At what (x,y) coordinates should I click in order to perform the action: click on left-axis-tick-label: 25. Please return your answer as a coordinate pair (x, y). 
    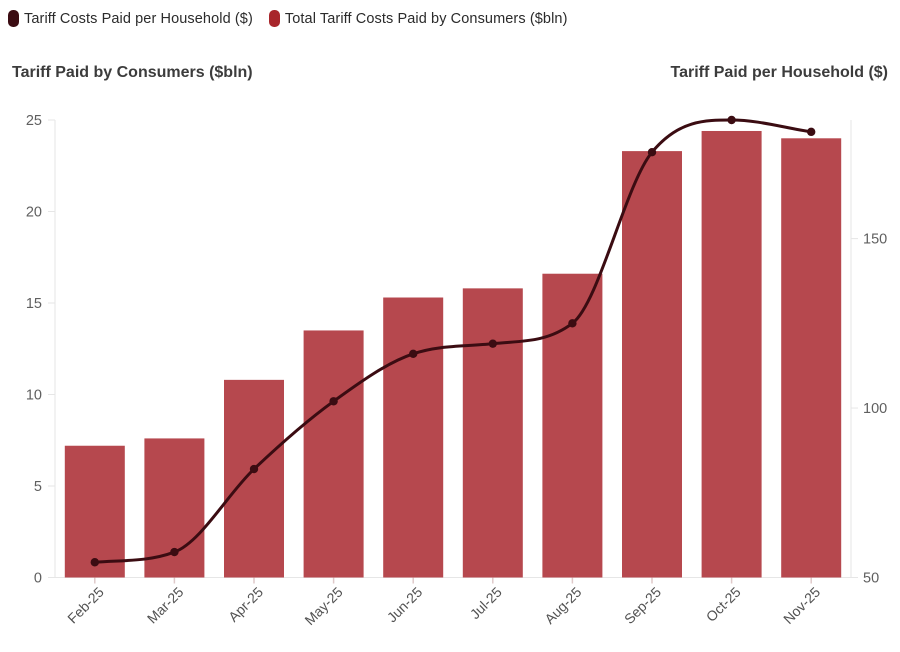
    Looking at the image, I should click on (34, 121).